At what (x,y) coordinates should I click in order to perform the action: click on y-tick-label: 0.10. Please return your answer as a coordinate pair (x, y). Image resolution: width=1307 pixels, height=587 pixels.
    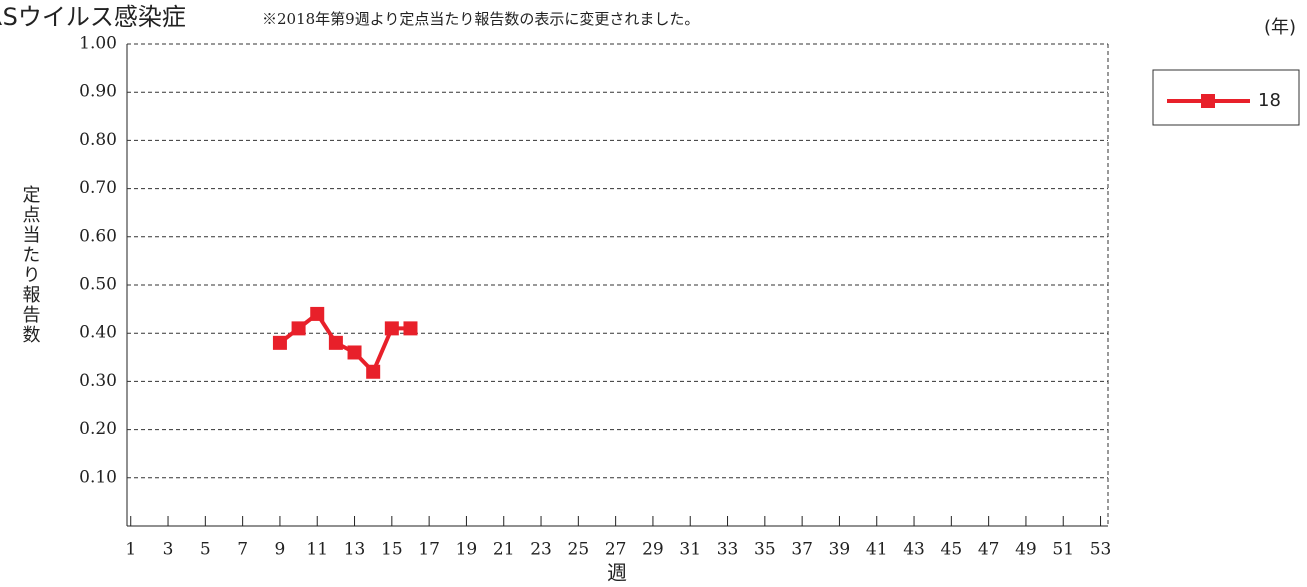
    Looking at the image, I should click on (98, 477).